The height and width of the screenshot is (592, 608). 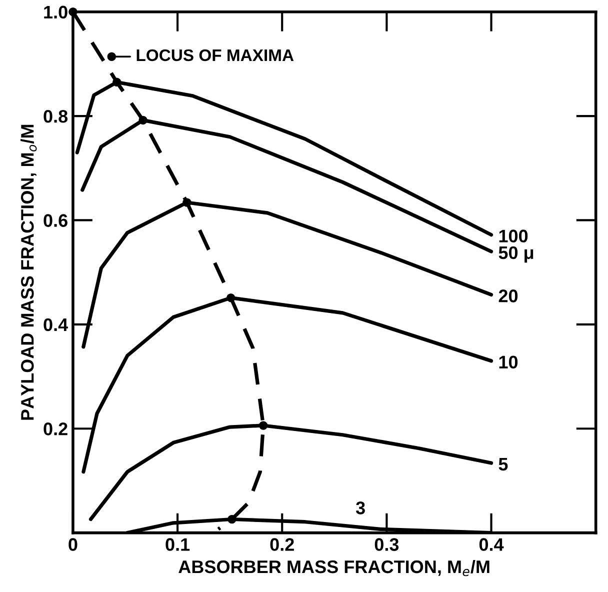 I want to click on annotation: LOCUS OF MAXIMA, so click(x=215, y=55).